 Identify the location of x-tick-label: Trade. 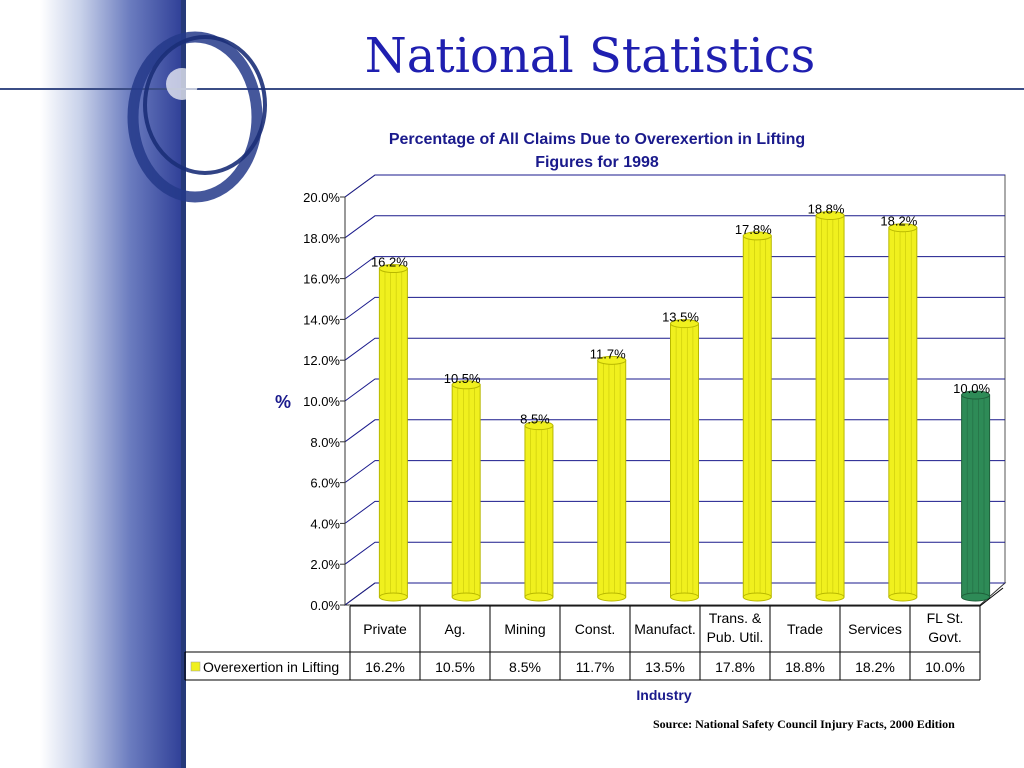
(805, 629).